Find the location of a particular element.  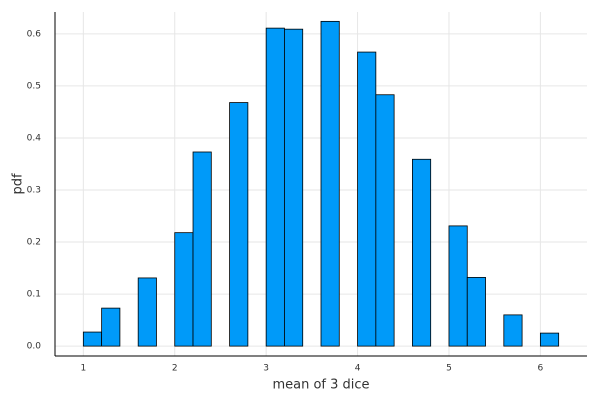

x-tick-label: 2 is located at coordinates (175, 369).